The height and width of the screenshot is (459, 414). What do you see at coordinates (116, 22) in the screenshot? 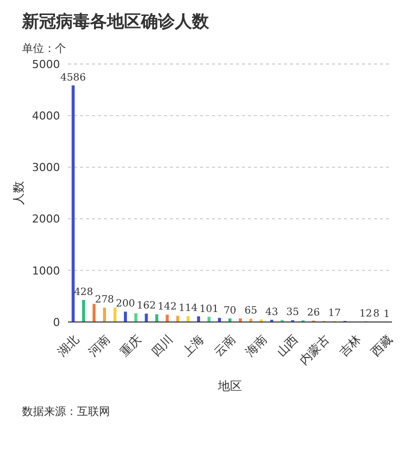
I see `chart-title: 新冠病毒各地区确诊人数` at bounding box center [116, 22].